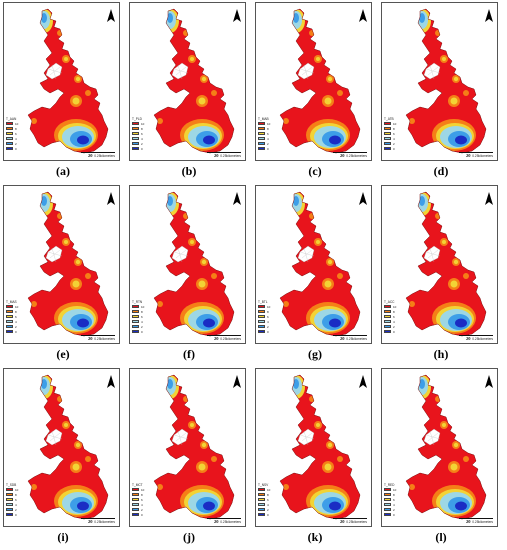 This screenshot has width=507, height=550. What do you see at coordinates (313, 264) in the screenshot?
I see `map-panel: T_BTL 10 8 6 4 2 0 20 0.25kilometers` at bounding box center [313, 264].